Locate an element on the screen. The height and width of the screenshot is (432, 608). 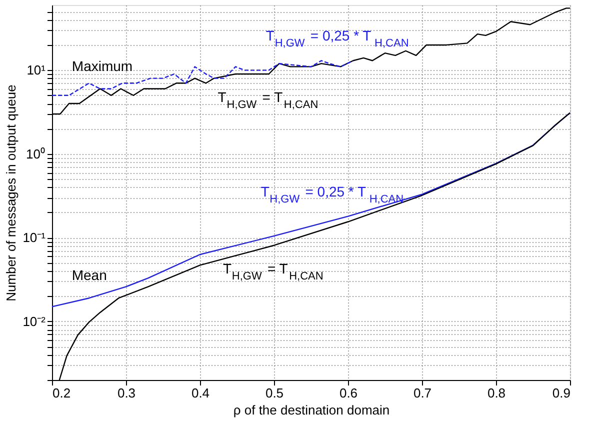
x-tick-label: 0.6 is located at coordinates (348, 393).